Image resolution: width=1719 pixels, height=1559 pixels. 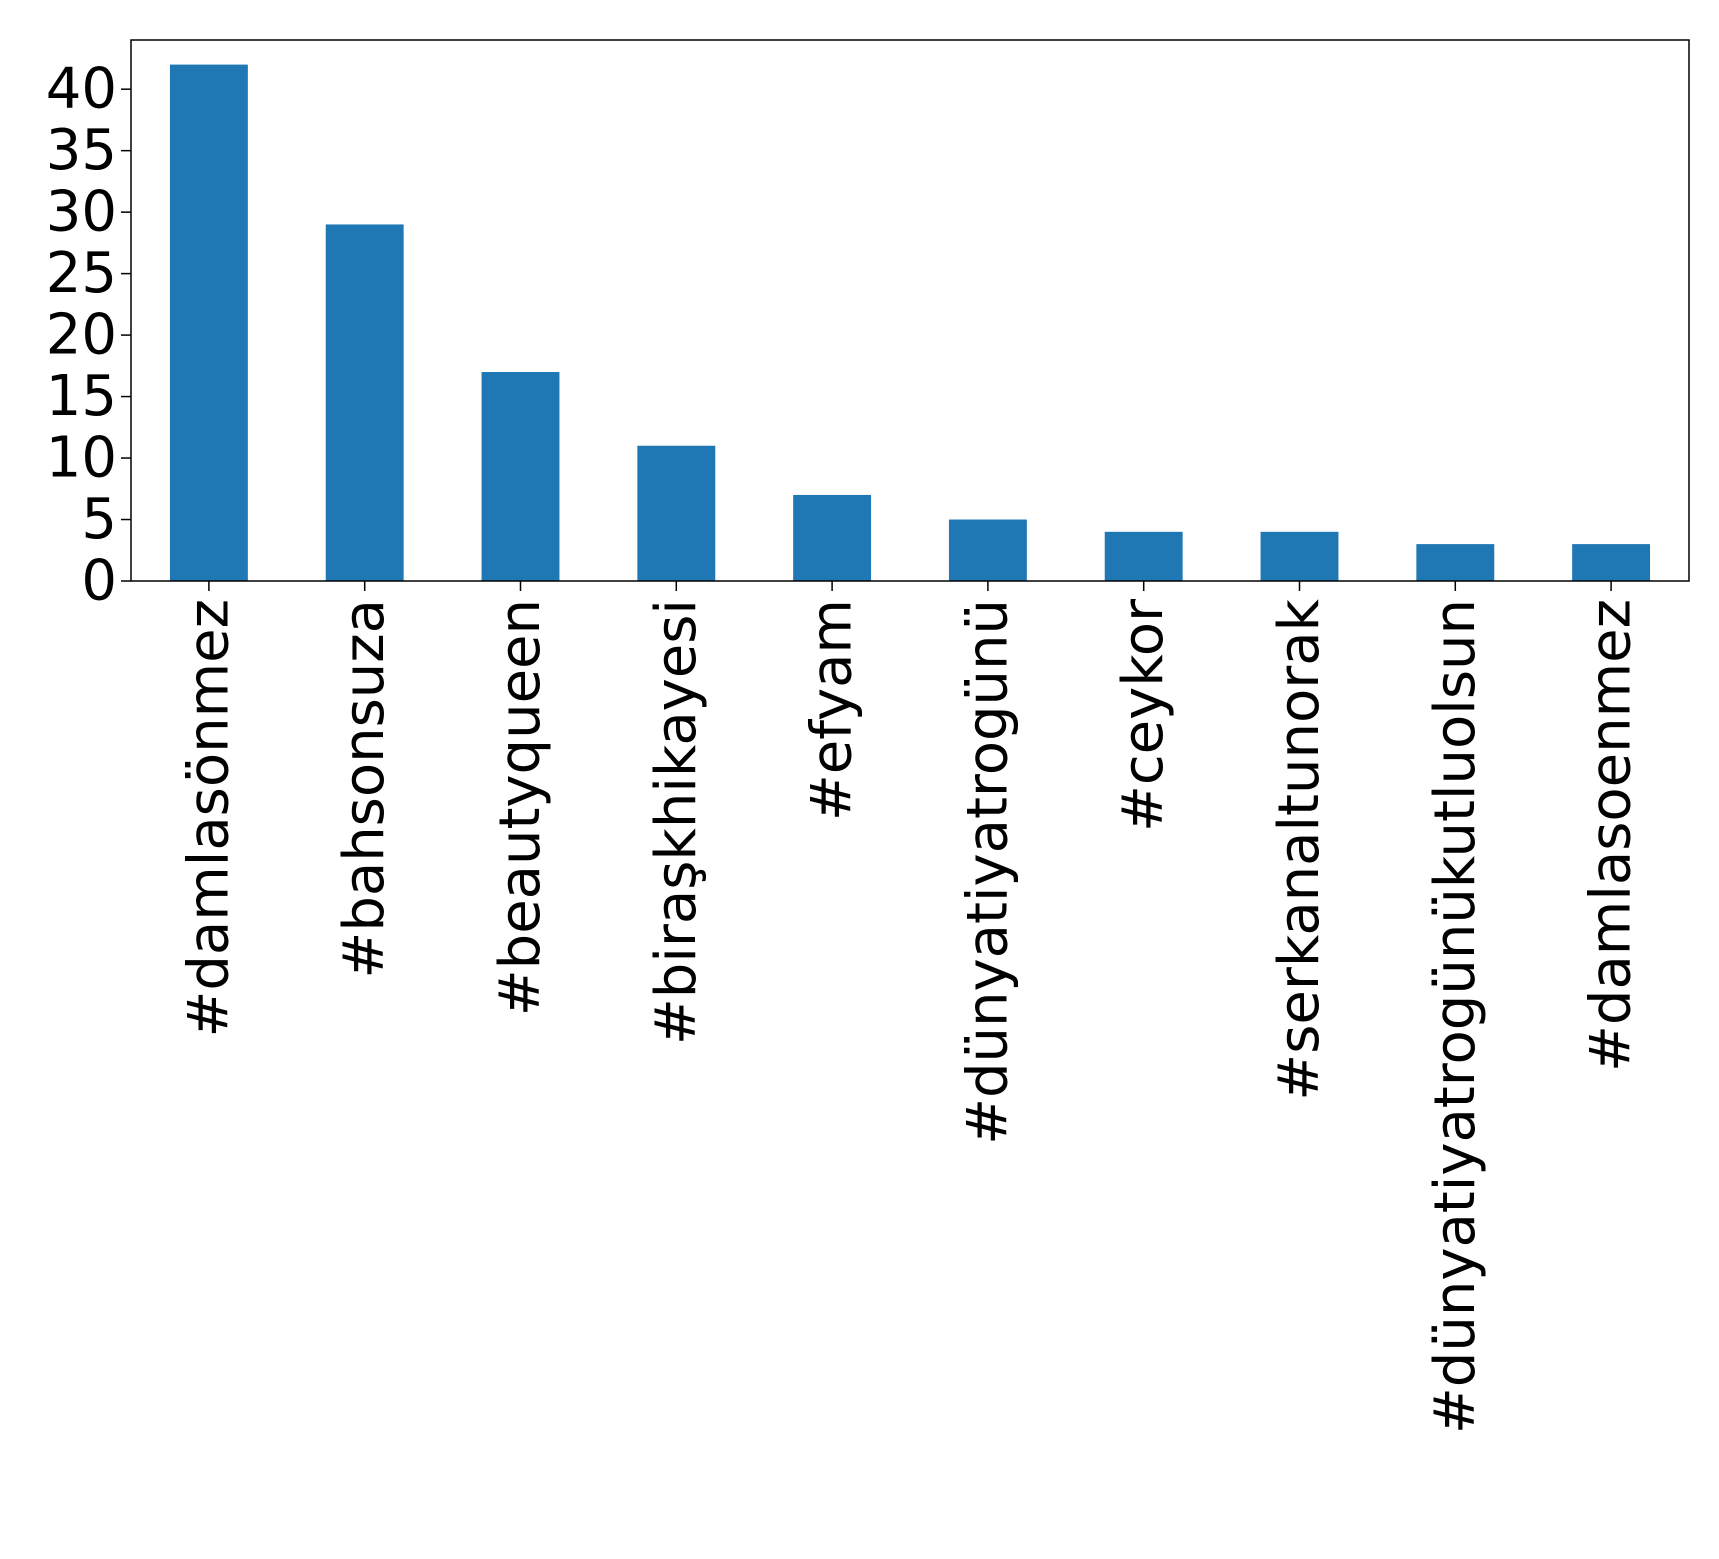 What do you see at coordinates (99, 519) in the screenshot?
I see `y-tick-label: 5` at bounding box center [99, 519].